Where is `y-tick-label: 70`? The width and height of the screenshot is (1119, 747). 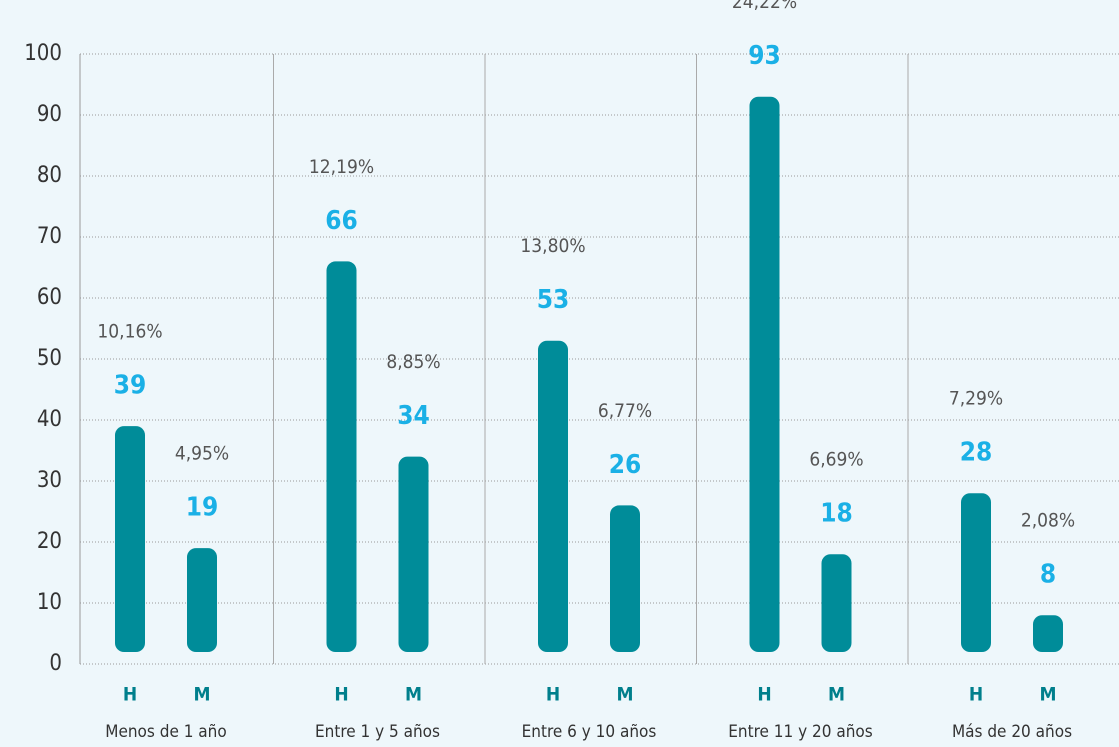 y-tick-label: 70 is located at coordinates (49, 236).